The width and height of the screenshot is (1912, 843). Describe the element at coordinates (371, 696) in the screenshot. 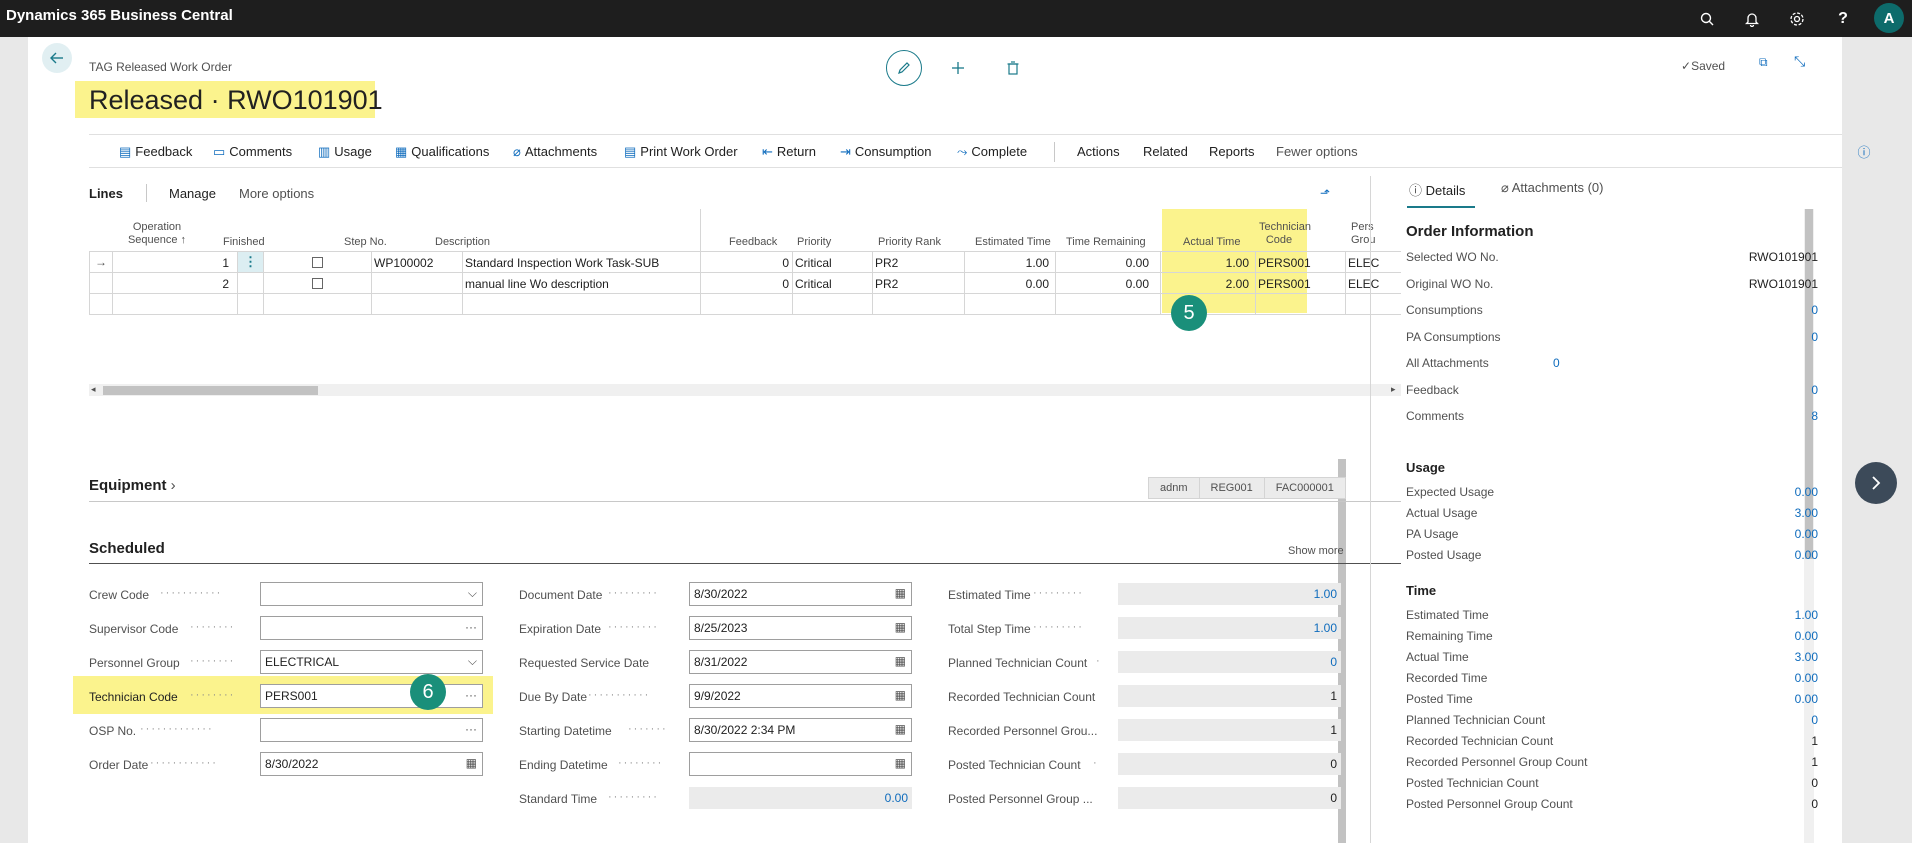

I see `technician-code-input: PERS001 ···` at that location.